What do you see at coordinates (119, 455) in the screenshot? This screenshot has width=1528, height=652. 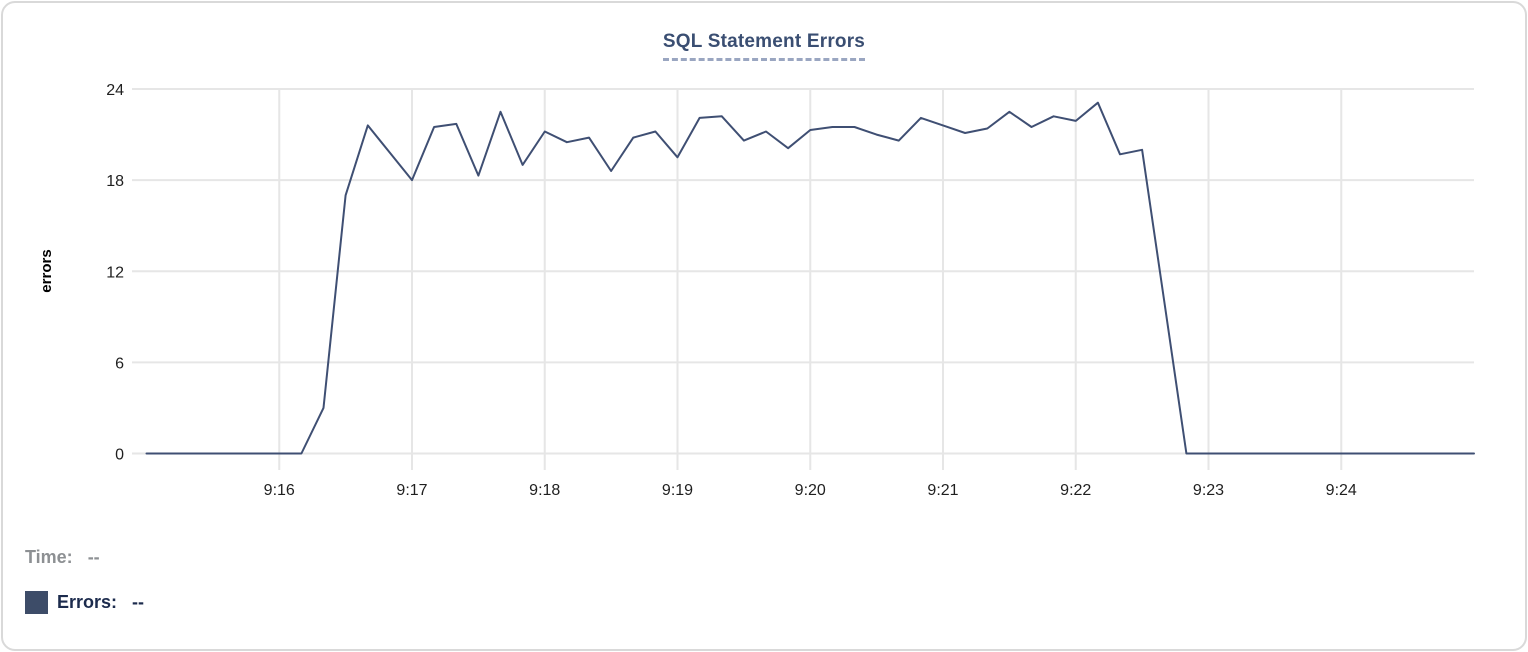 I see `y-tick-label: 0` at bounding box center [119, 455].